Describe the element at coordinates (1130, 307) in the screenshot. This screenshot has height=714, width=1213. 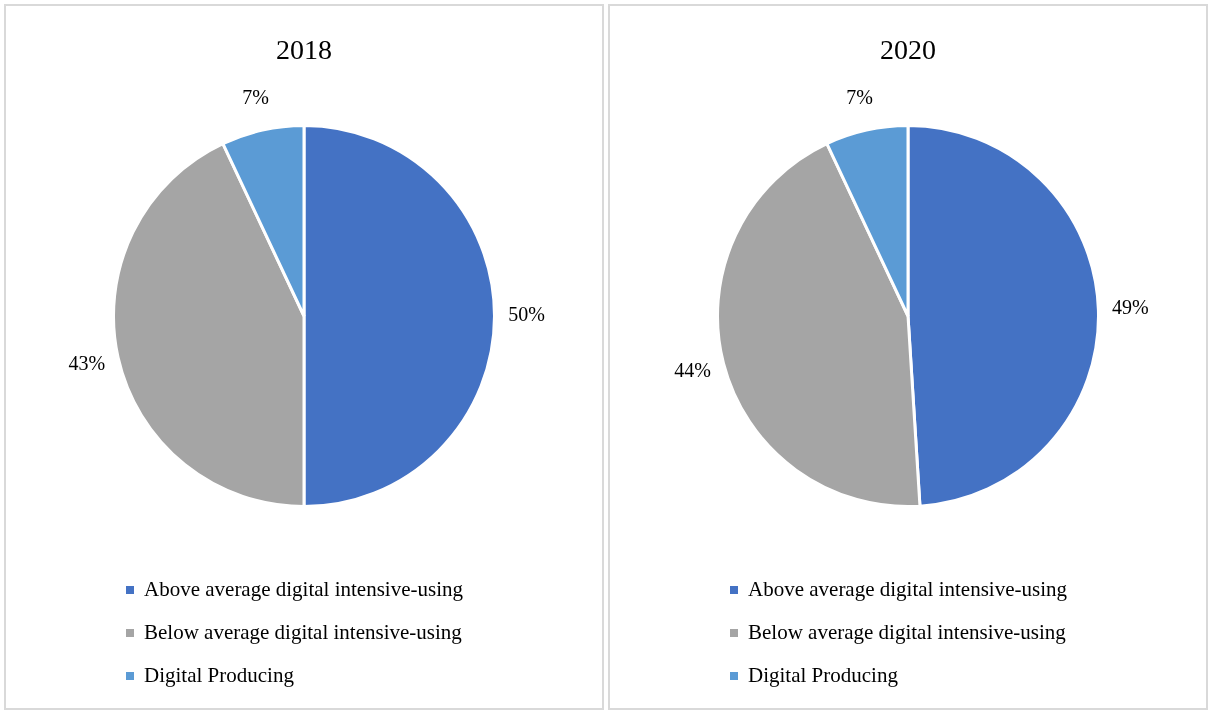
I see `data-label: 49%` at that location.